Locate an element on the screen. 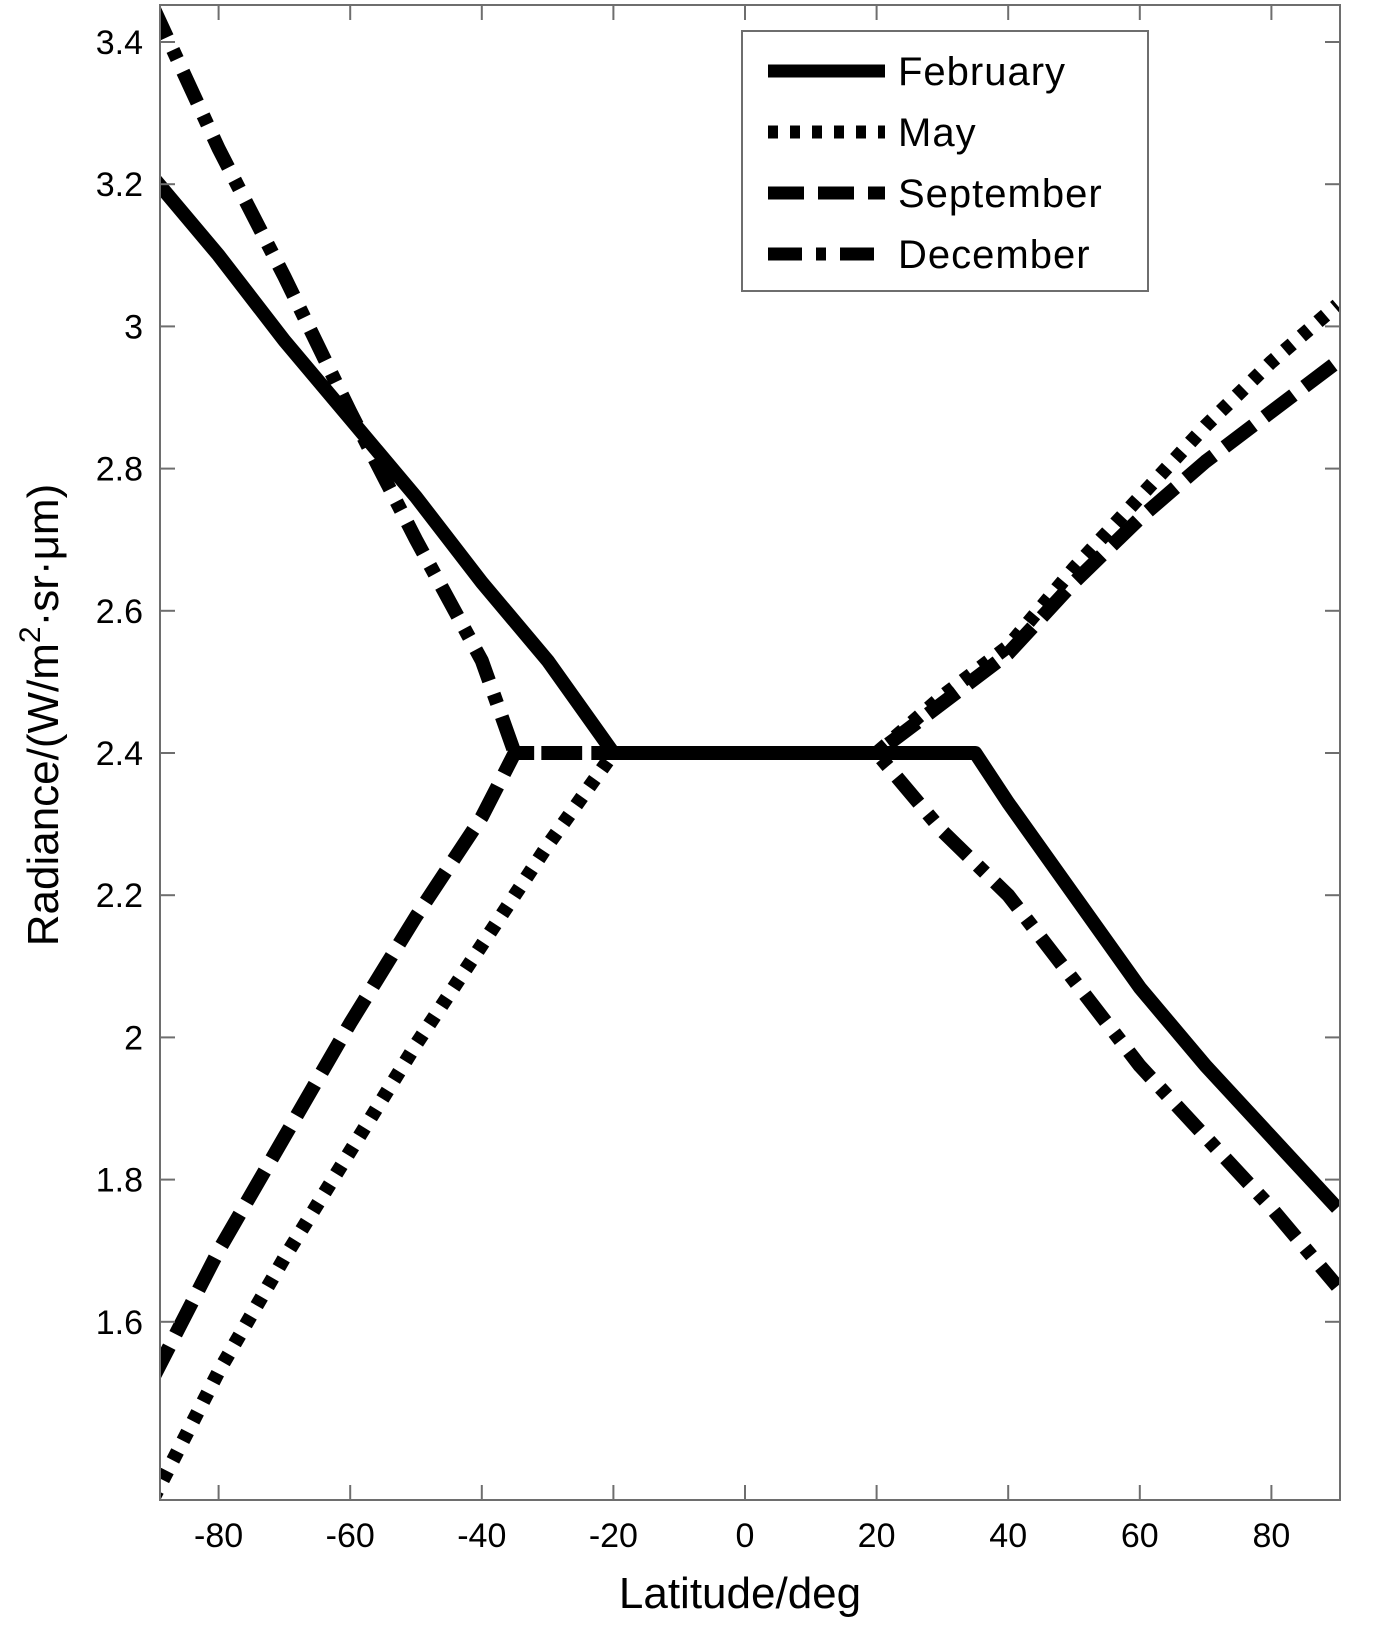 The height and width of the screenshot is (1628, 1400). legend-label-december: December is located at coordinates (994, 255).